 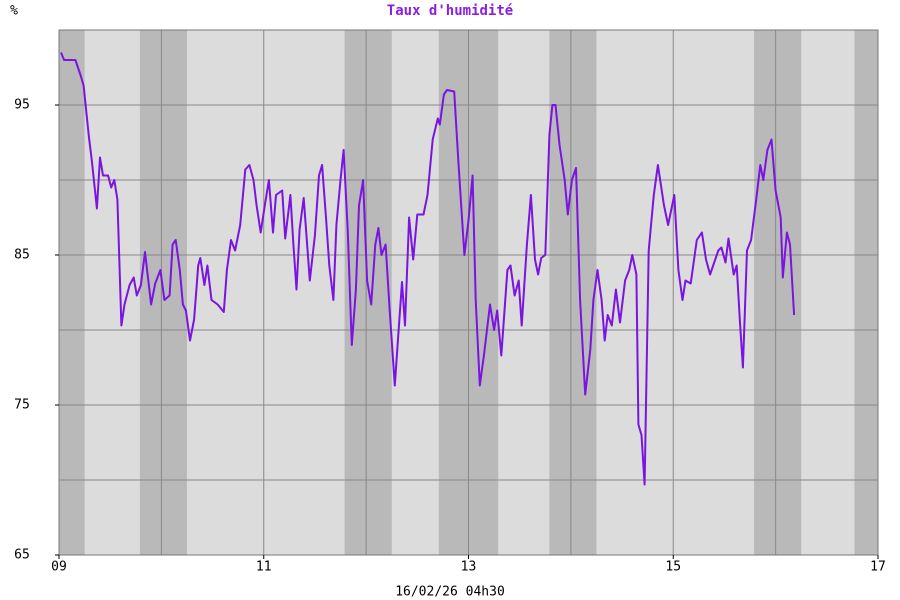 What do you see at coordinates (22, 555) in the screenshot?
I see `y-tick-label: 65` at bounding box center [22, 555].